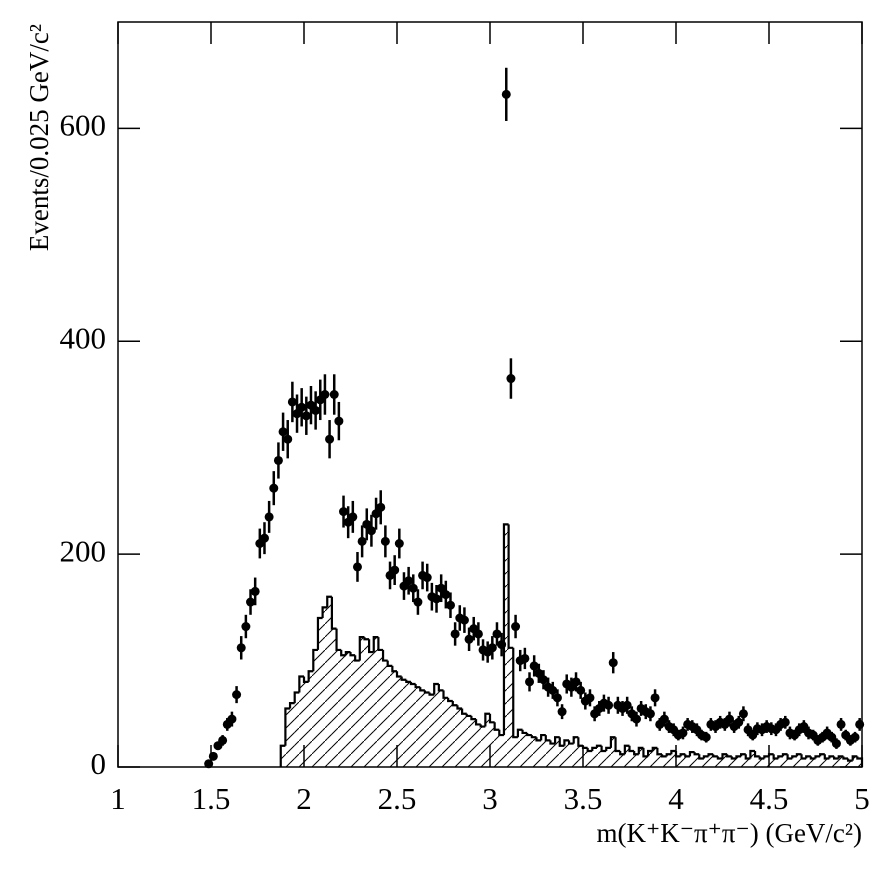 The height and width of the screenshot is (885, 885). I want to click on y-tick-label: 200, so click(83, 550).